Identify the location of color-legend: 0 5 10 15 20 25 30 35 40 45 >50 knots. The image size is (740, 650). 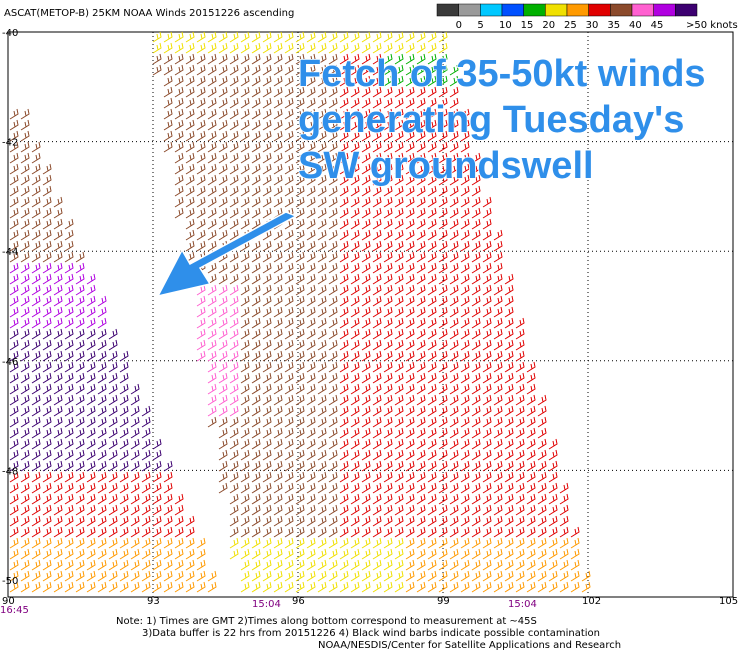
(587, 17).